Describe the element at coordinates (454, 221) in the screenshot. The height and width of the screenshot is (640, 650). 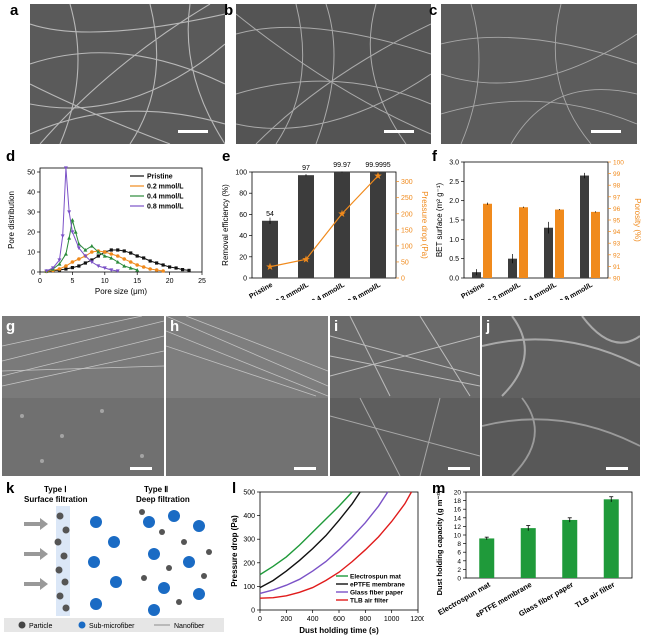
I see `y-tick-label: 1.5` at that location.